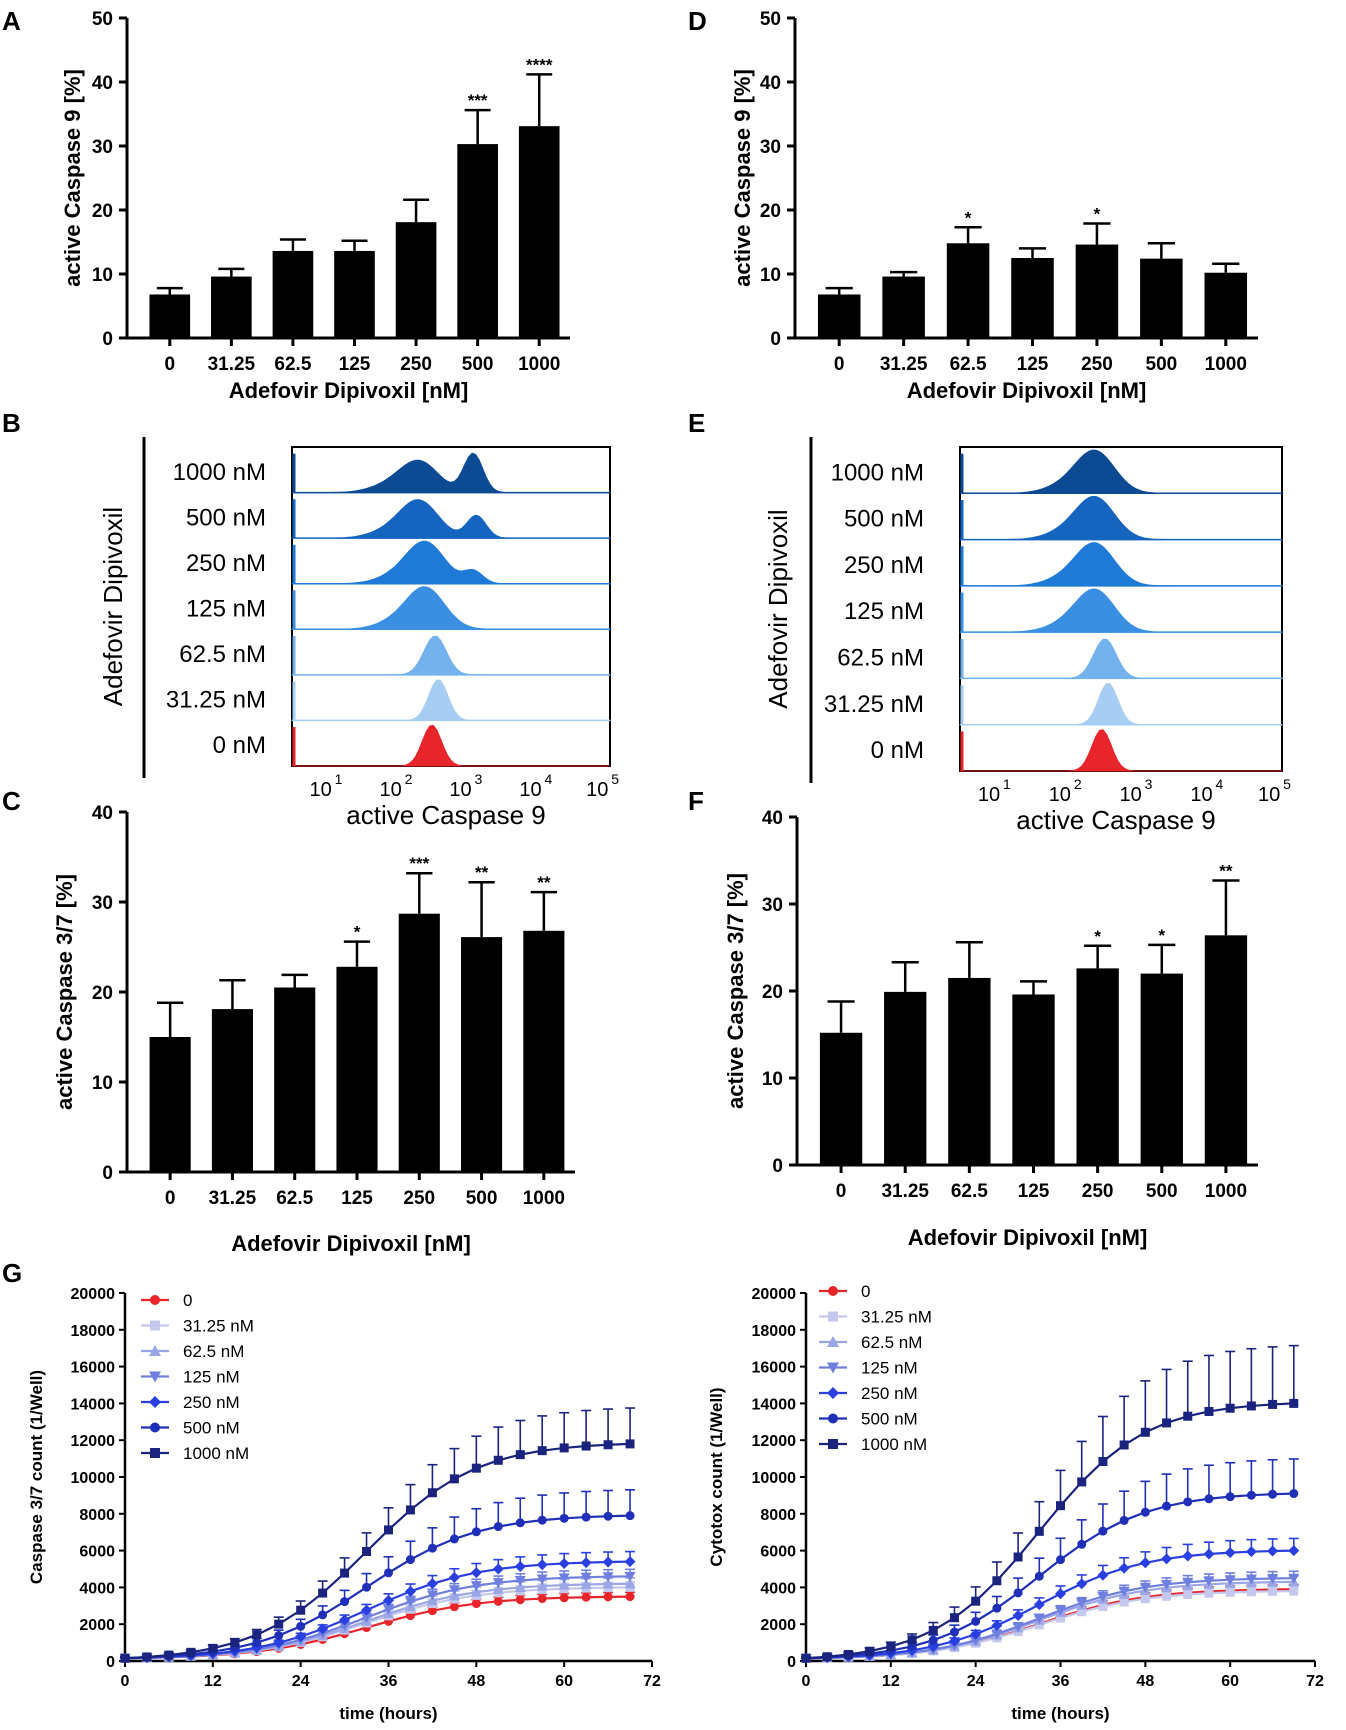 The height and width of the screenshot is (1730, 1346). Describe the element at coordinates (102, 275) in the screenshot. I see `y-tick-label: 10` at that location.